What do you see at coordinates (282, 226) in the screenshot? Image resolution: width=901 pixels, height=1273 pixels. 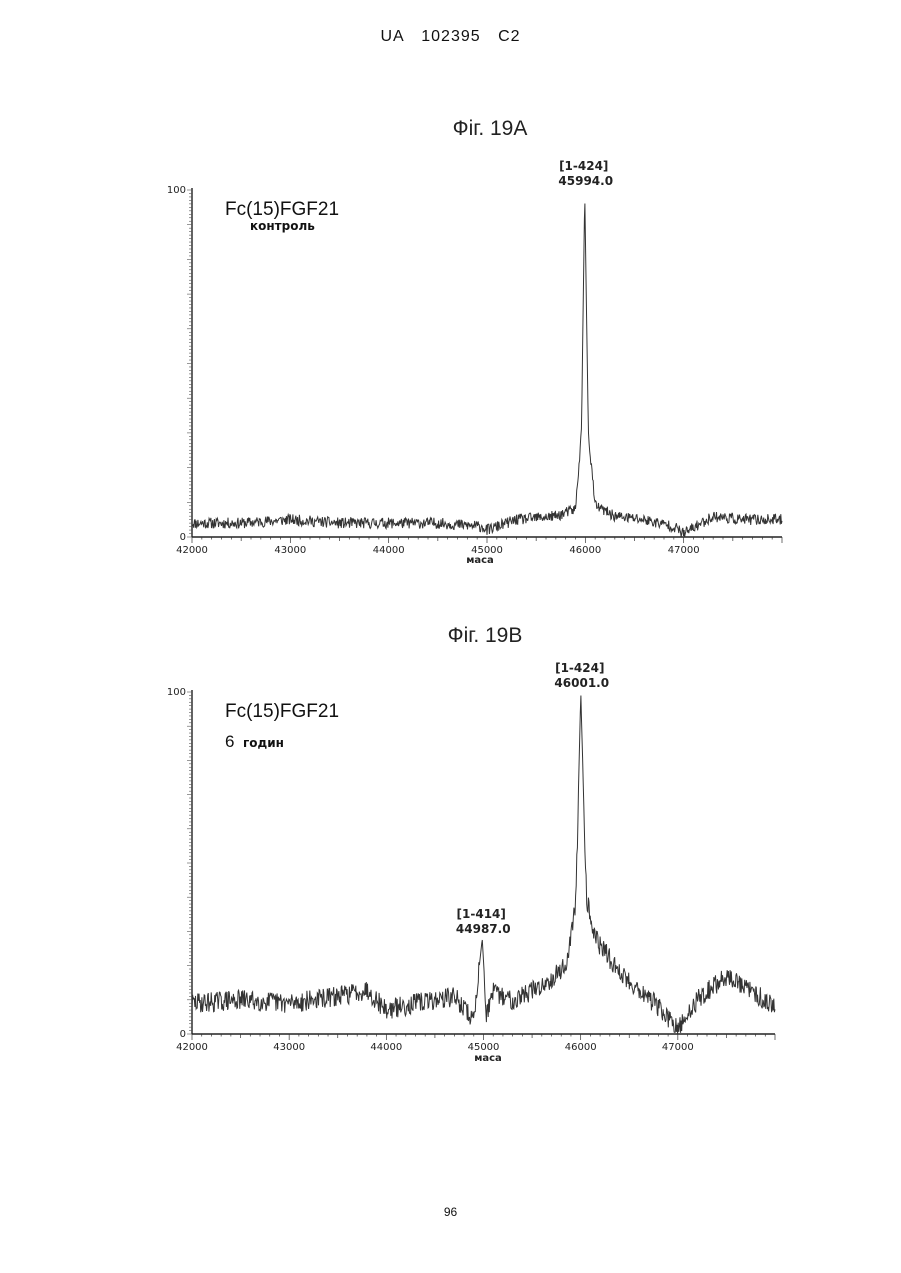 I see `sample-condition: контроль` at bounding box center [282, 226].